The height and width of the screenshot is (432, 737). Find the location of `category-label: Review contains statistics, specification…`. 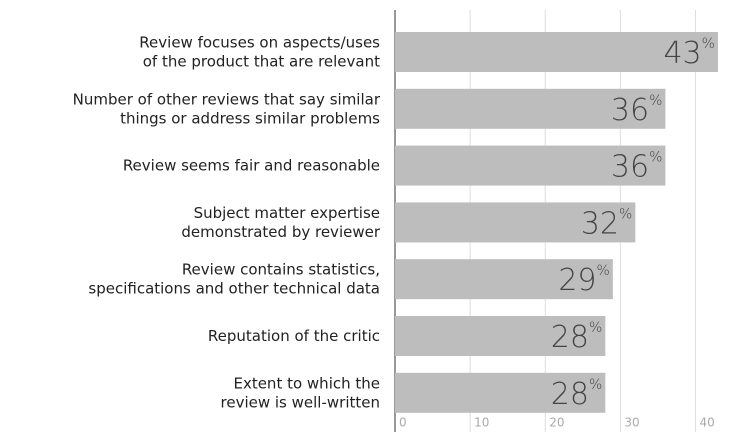

category-label: Review contains statistics, specification… is located at coordinates (234, 278).